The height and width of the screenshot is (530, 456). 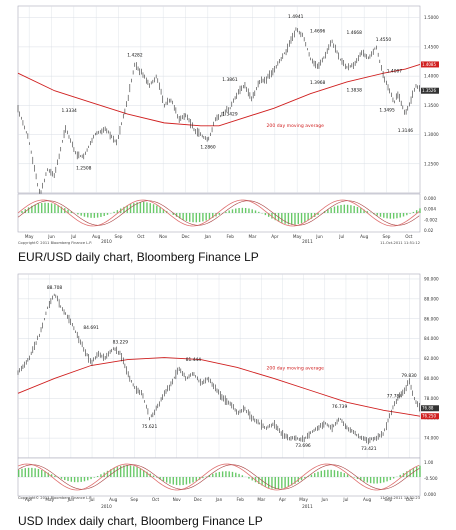 I want to click on price-annotation: 1.4941, so click(x=296, y=17).